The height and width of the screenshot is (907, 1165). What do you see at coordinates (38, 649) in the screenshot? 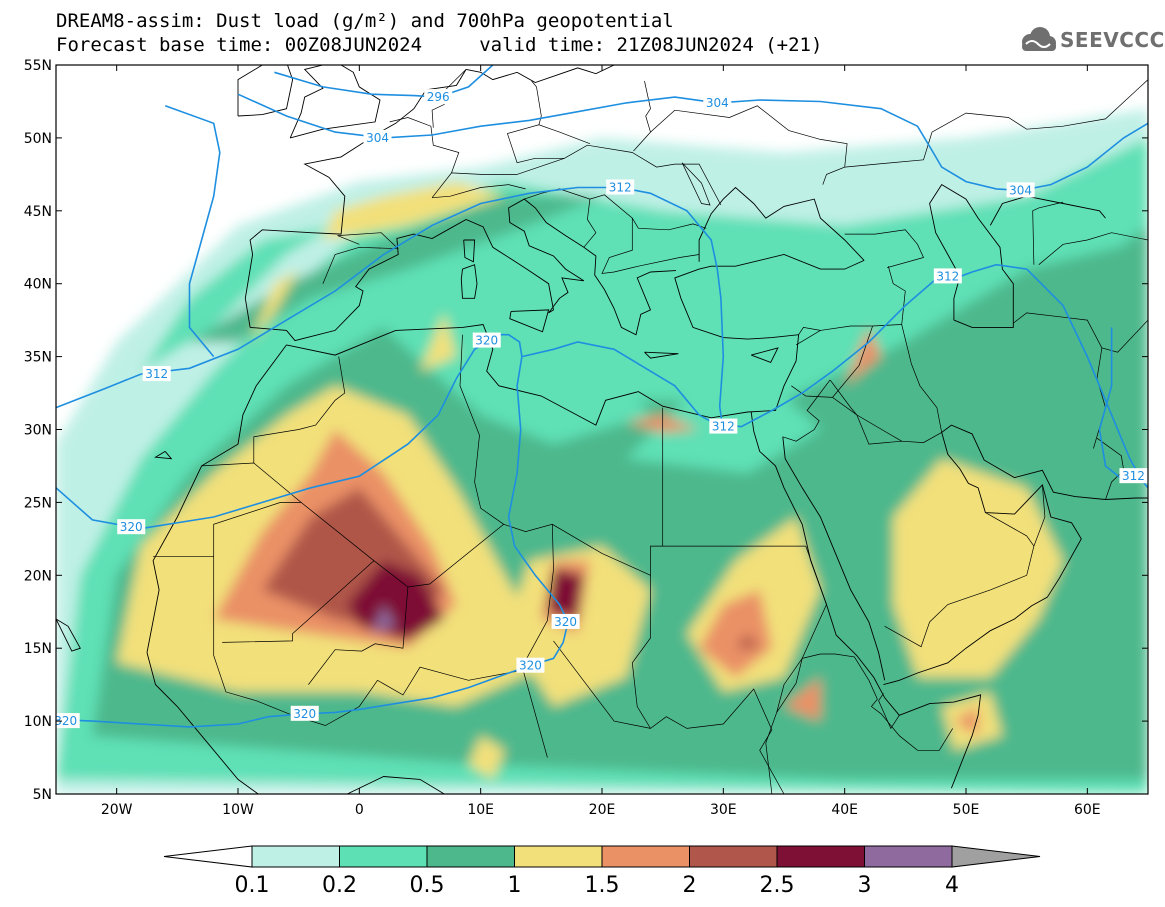
I see `lat-tick-label: 15N` at bounding box center [38, 649].